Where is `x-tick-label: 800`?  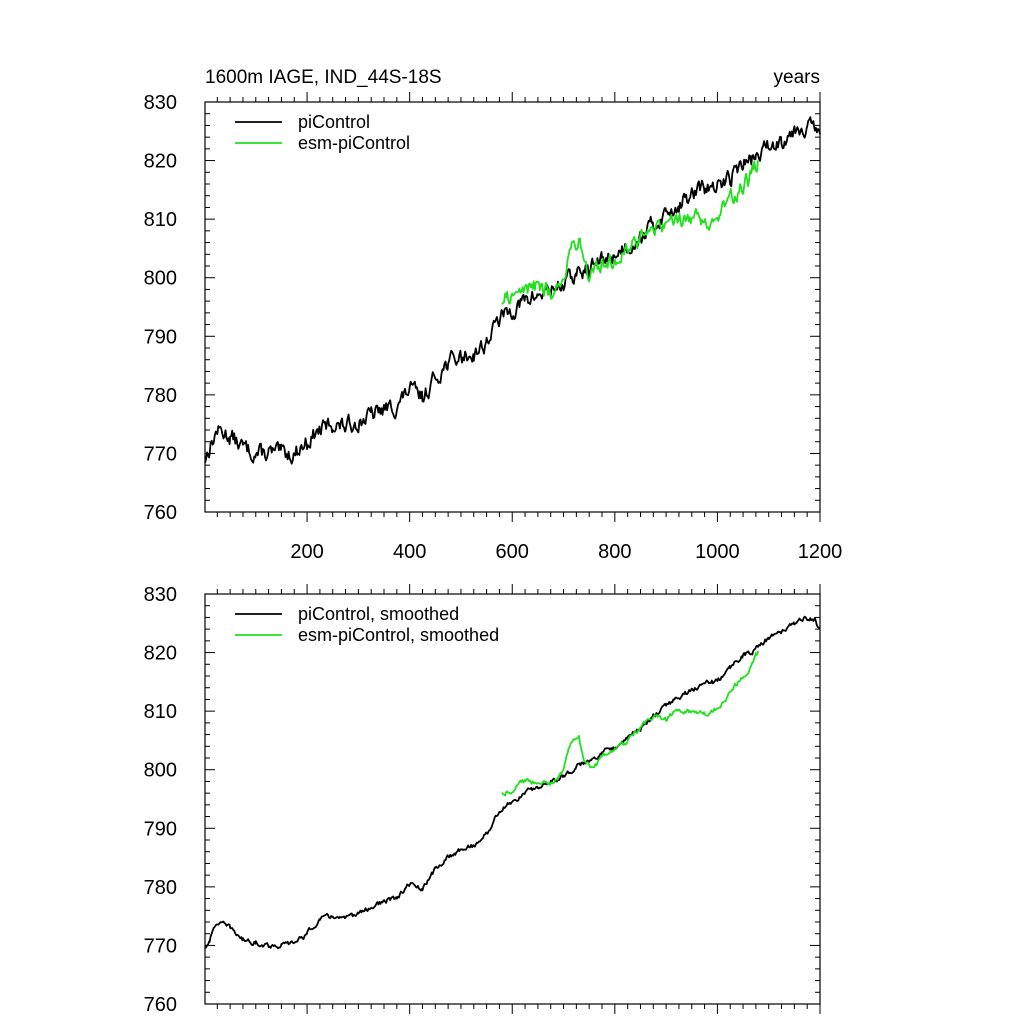
x-tick-label: 800 is located at coordinates (614, 552).